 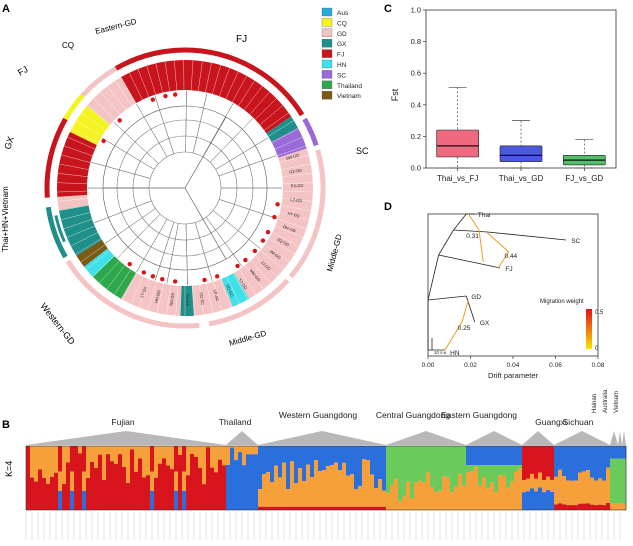 I want to click on legend-label: GD, so click(x=342, y=34).